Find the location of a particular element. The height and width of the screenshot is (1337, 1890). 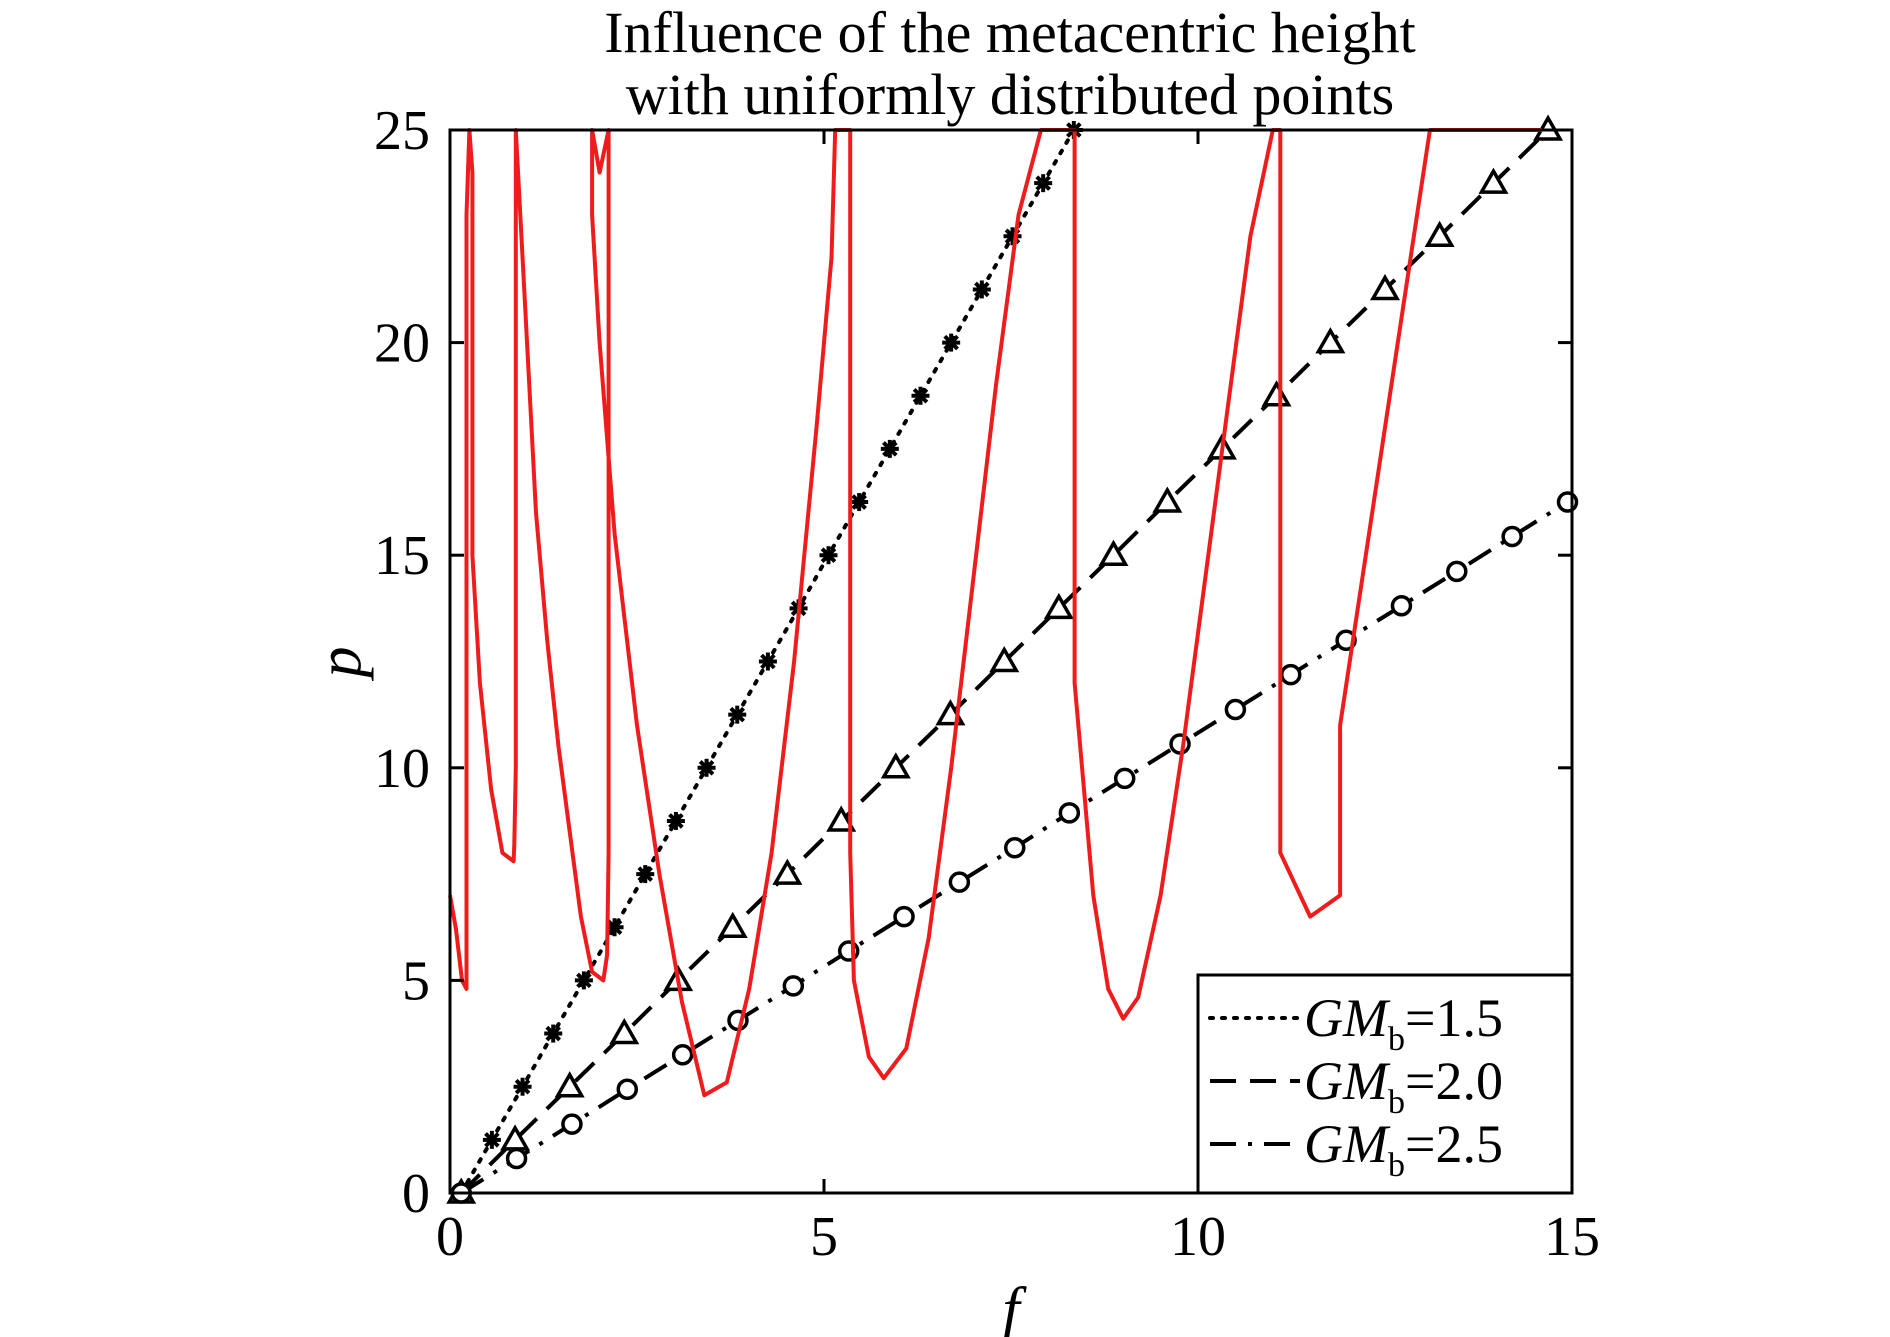

y-tick-label: 15 is located at coordinates (402, 556).